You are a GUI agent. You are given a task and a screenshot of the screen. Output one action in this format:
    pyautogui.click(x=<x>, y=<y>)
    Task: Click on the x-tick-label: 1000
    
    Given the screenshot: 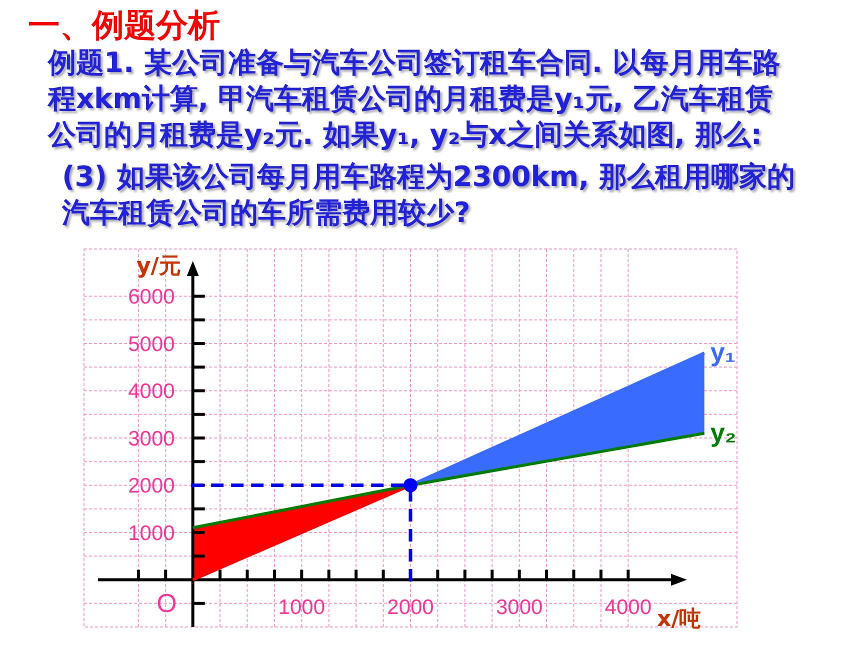 What is the action you would take?
    pyautogui.click(x=302, y=607)
    